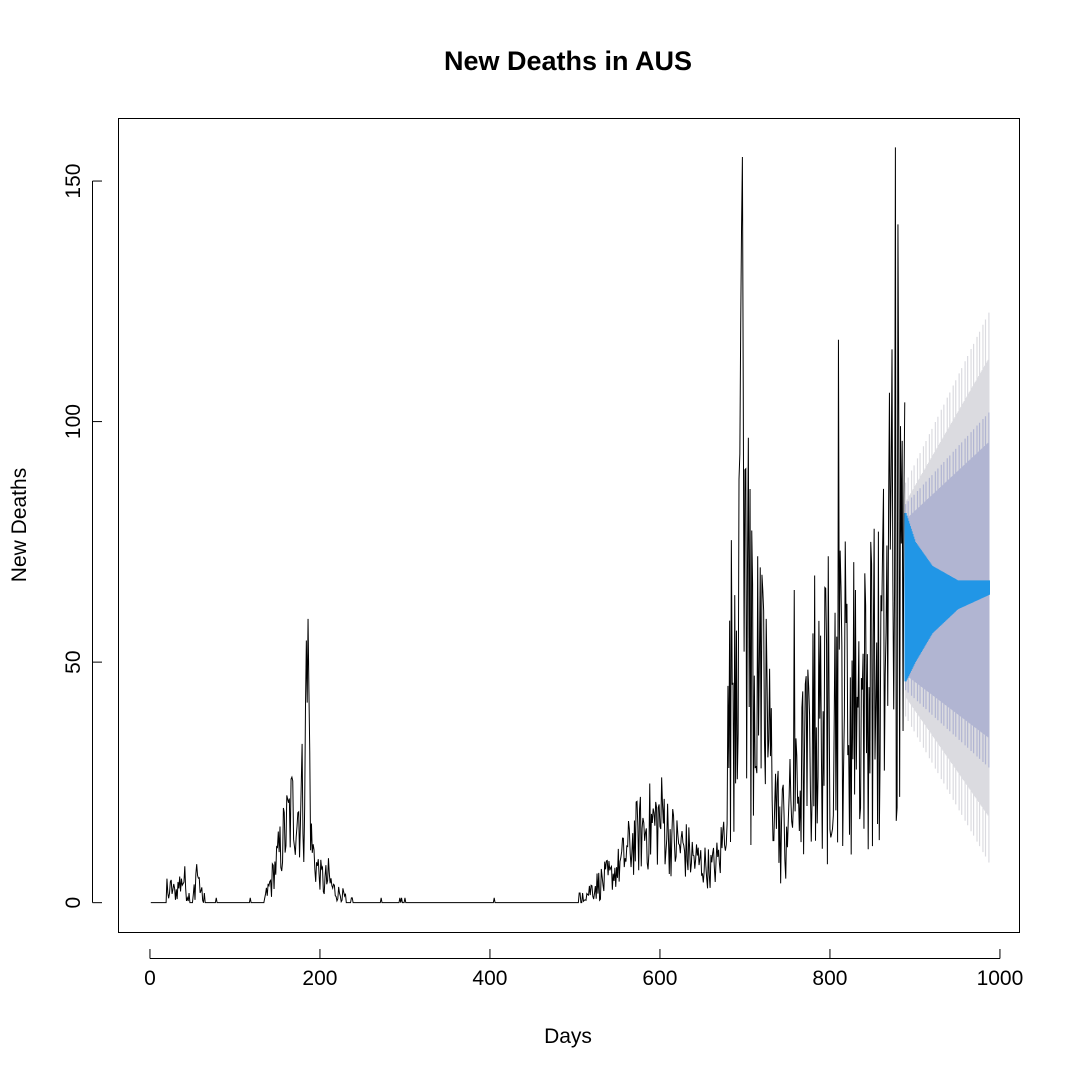 This screenshot has height=1080, width=1080. What do you see at coordinates (19, 525) in the screenshot?
I see `y-axis-label: New Deaths` at bounding box center [19, 525].